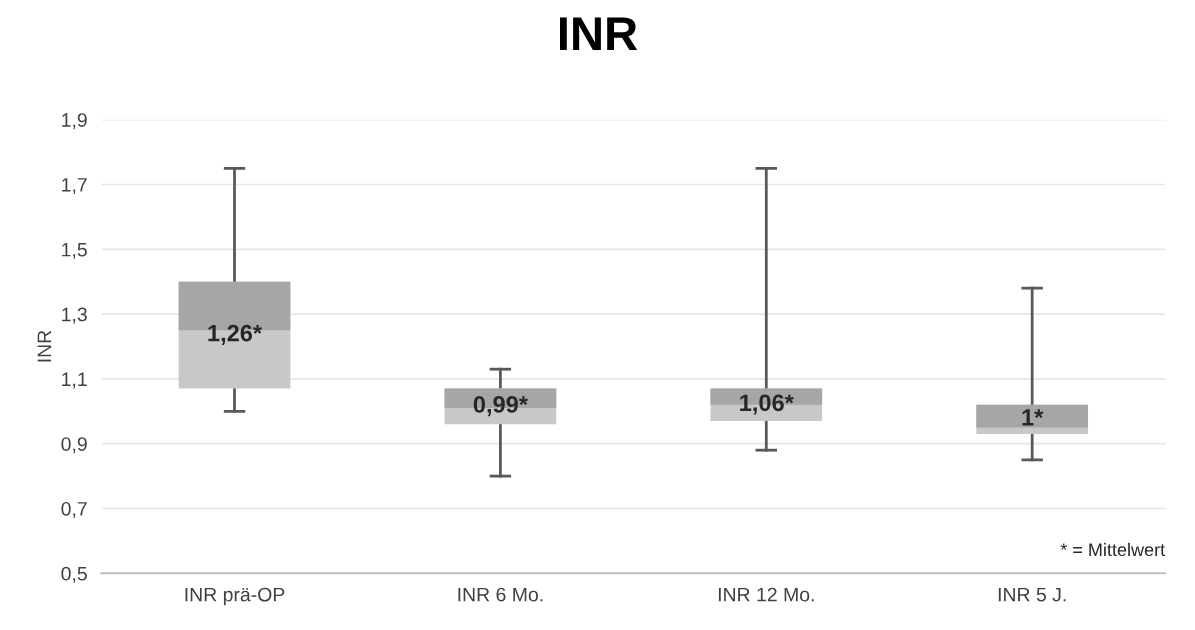 This screenshot has height=630, width=1195. What do you see at coordinates (74, 315) in the screenshot?
I see `y-tick-label: 1,3` at bounding box center [74, 315].